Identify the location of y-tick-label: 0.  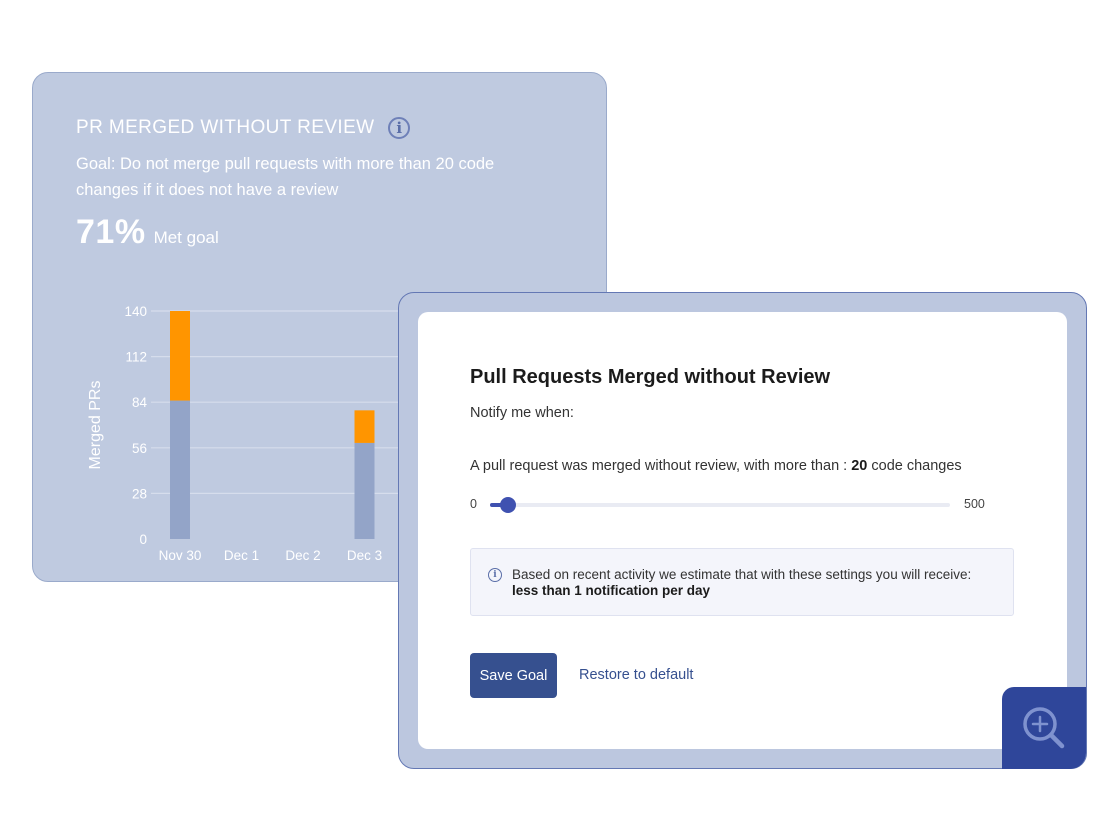
(143, 539).